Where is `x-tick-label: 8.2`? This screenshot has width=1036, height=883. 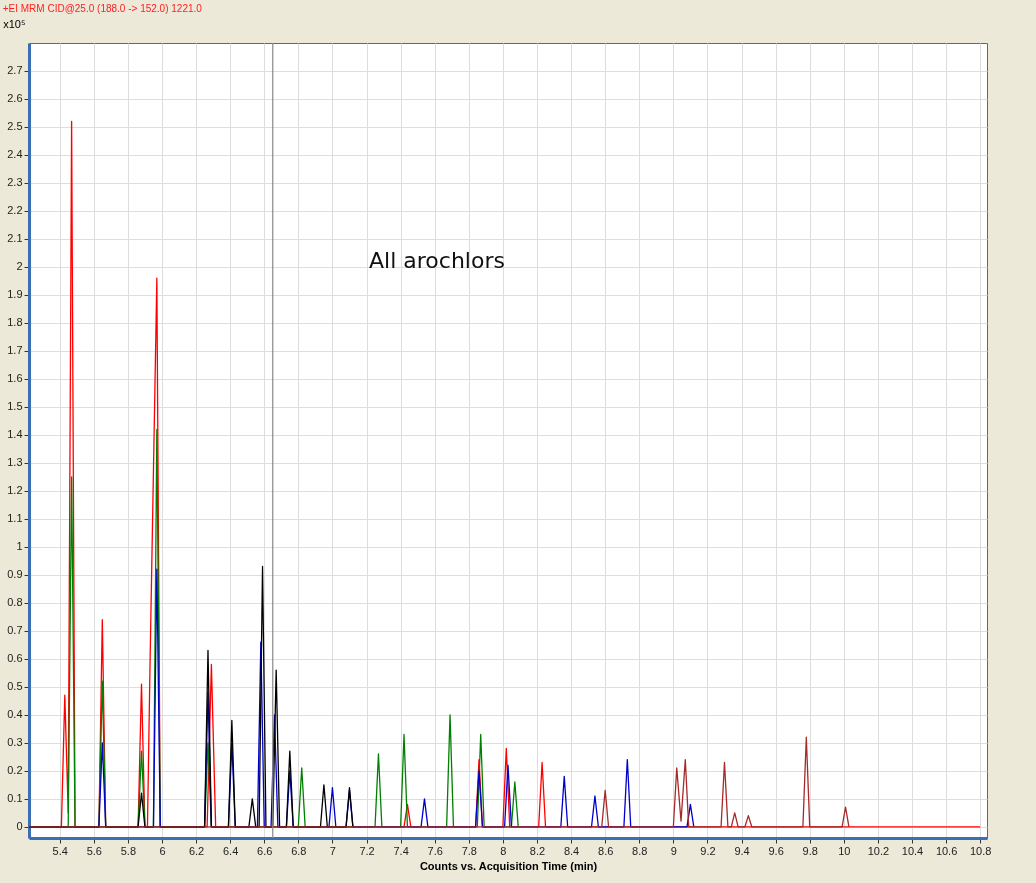
x-tick-label: 8.2 is located at coordinates (537, 850).